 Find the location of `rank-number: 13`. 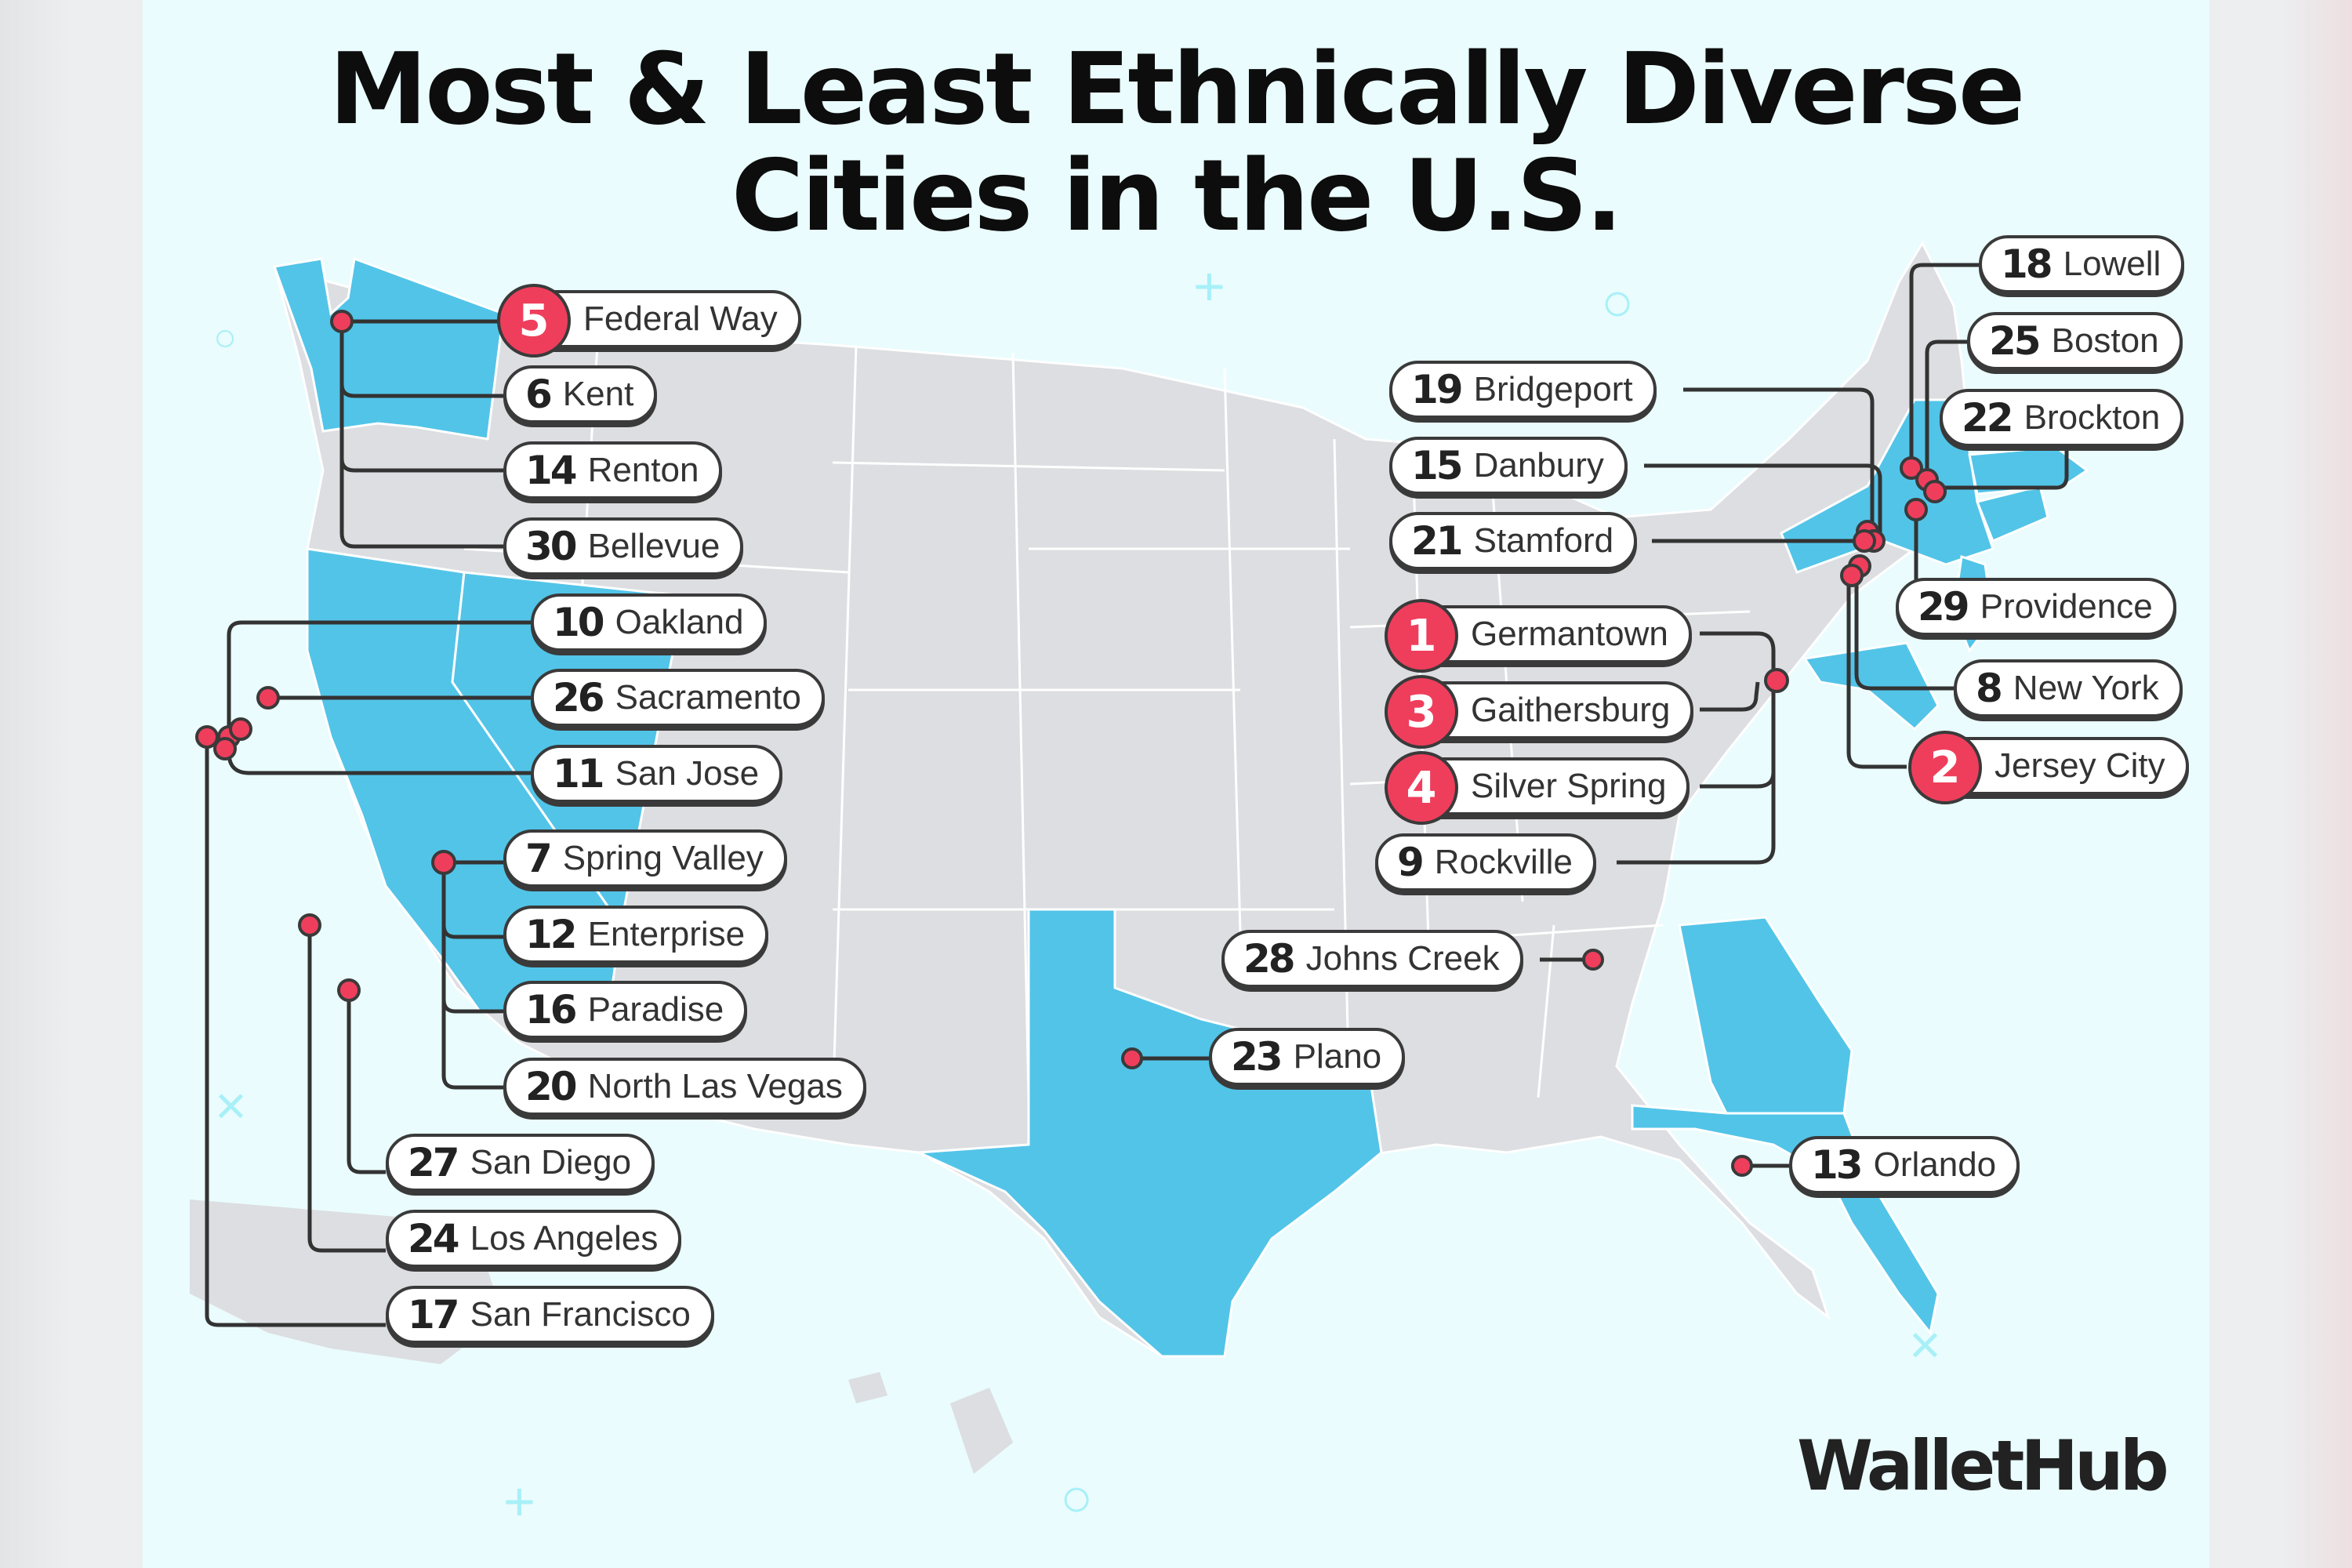

rank-number: 13 is located at coordinates (1837, 1165).